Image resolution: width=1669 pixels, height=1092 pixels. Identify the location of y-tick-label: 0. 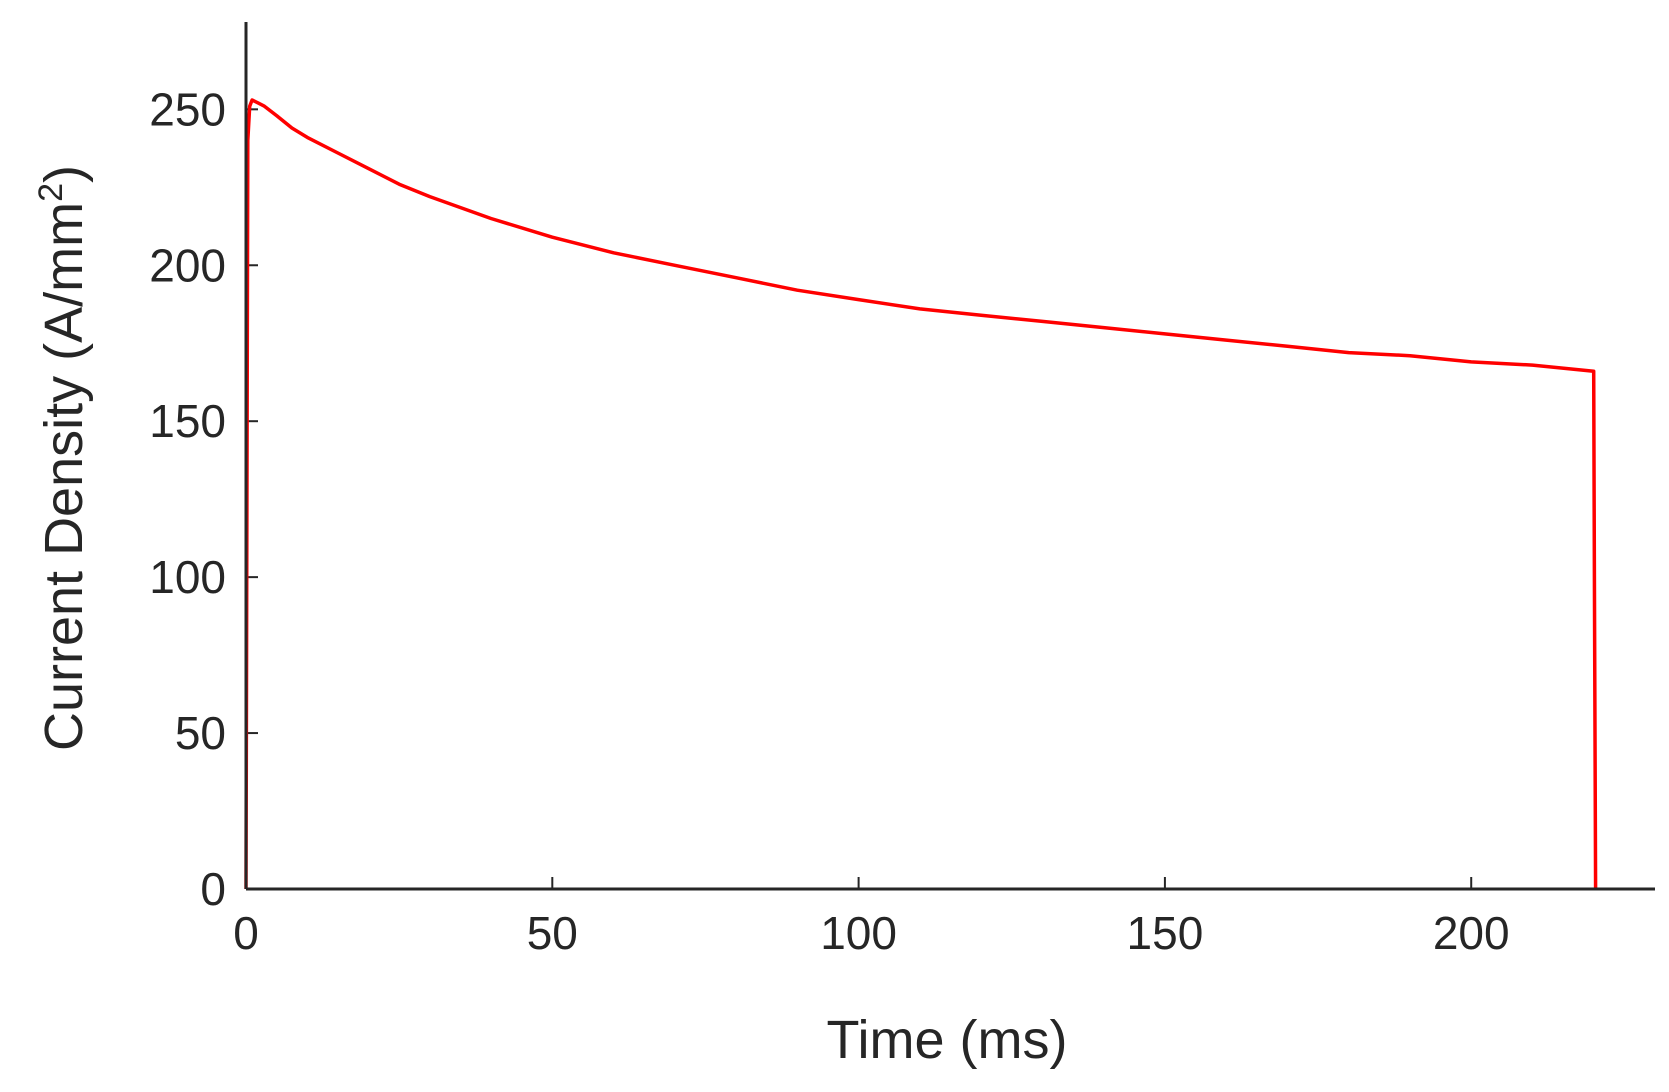
(213, 889).